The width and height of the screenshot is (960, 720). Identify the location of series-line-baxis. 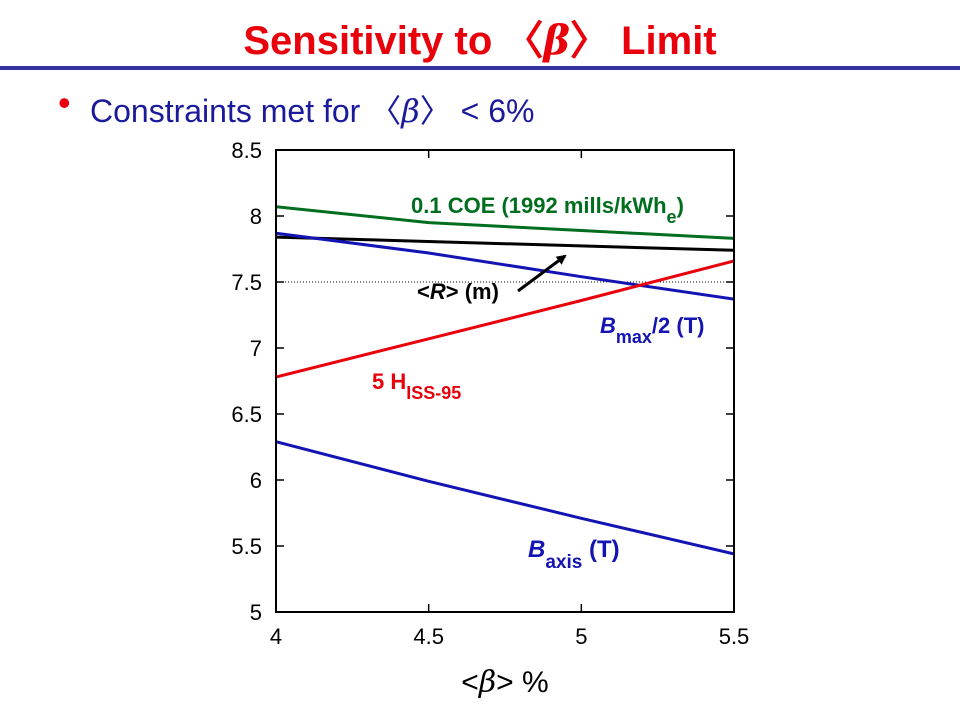
(505, 498).